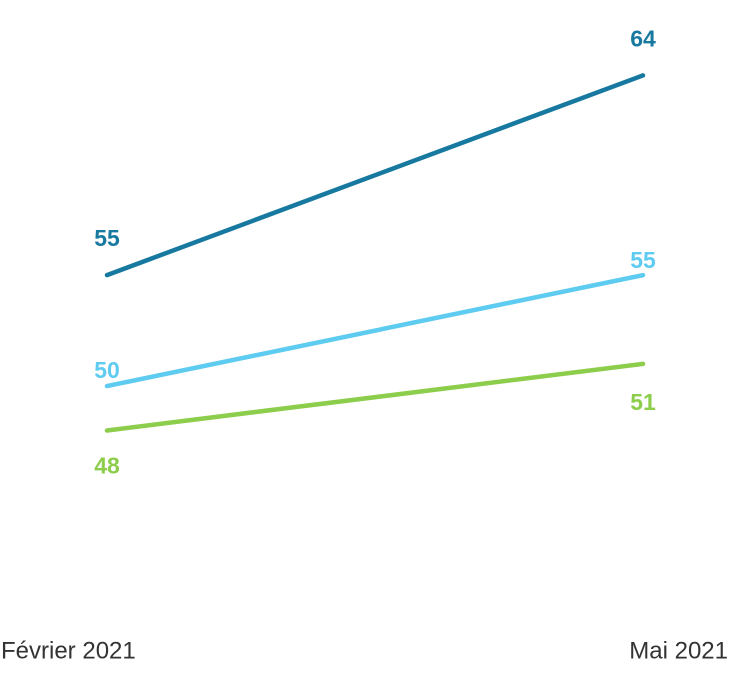 Image resolution: width=730 pixels, height=675 pixels. Describe the element at coordinates (643, 402) in the screenshot. I see `data-label: 51` at that location.